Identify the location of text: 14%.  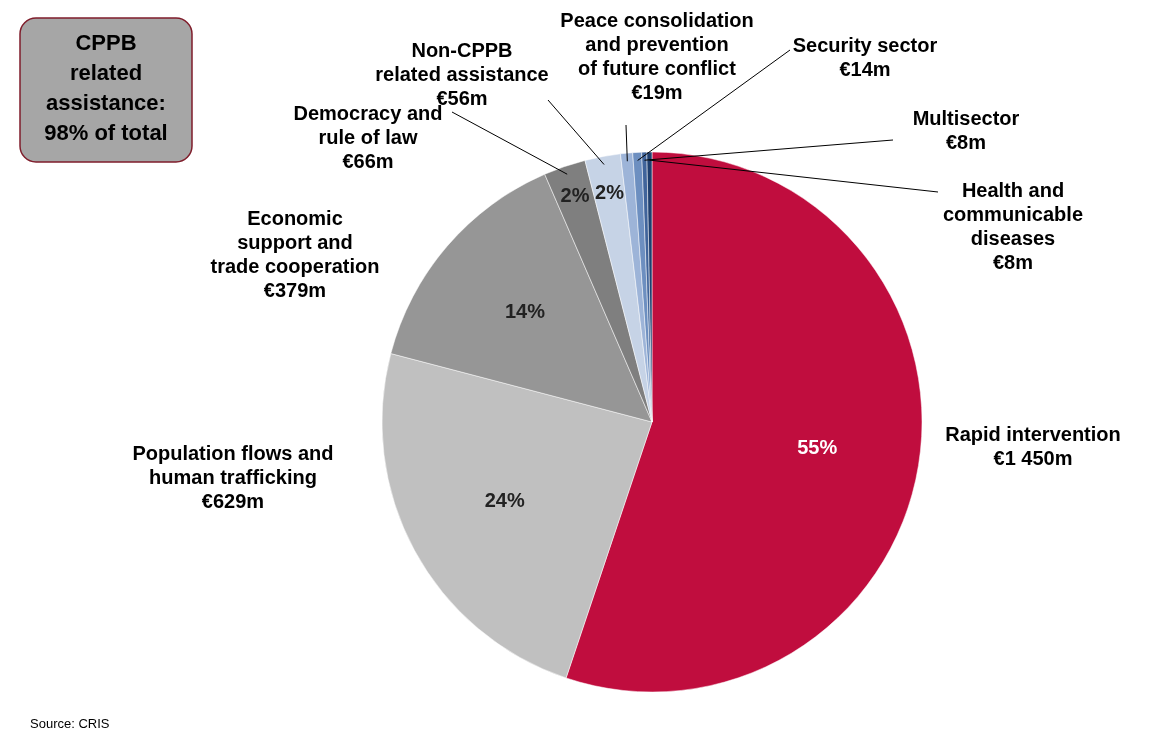
(525, 311).